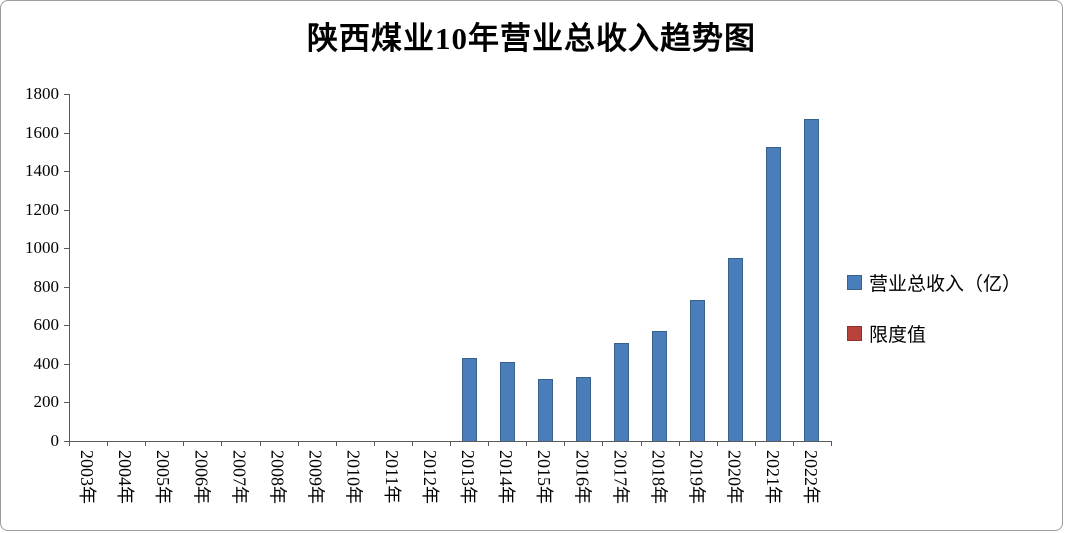 The image size is (1065, 533). Describe the element at coordinates (391, 477) in the screenshot. I see `x-tick-label-text: 2011年` at that location.